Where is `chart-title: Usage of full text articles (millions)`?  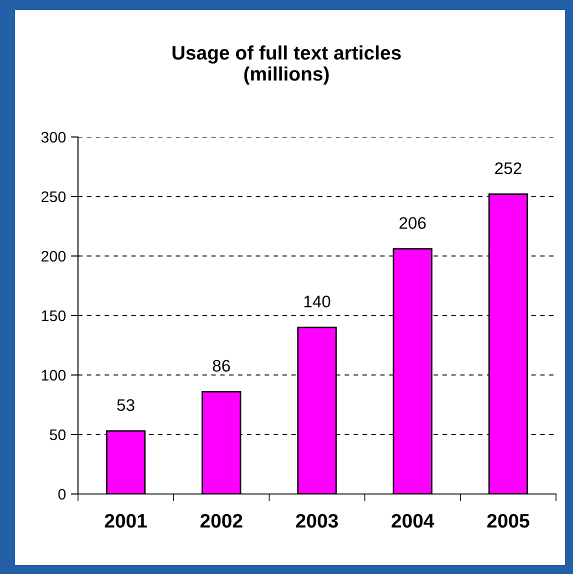
chart-title: Usage of full text articles (millions) is located at coordinates (286, 65).